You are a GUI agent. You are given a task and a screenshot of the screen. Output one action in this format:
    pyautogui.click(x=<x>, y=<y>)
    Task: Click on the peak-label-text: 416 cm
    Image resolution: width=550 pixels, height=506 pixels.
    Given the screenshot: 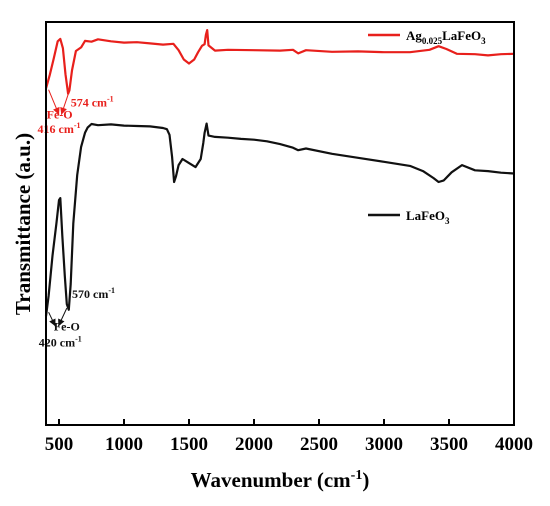 What is the action you would take?
    pyautogui.click(x=56, y=129)
    